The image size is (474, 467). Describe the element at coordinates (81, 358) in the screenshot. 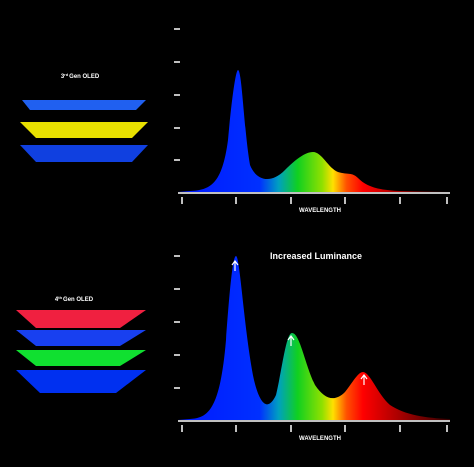

I see `green-layer` at that location.